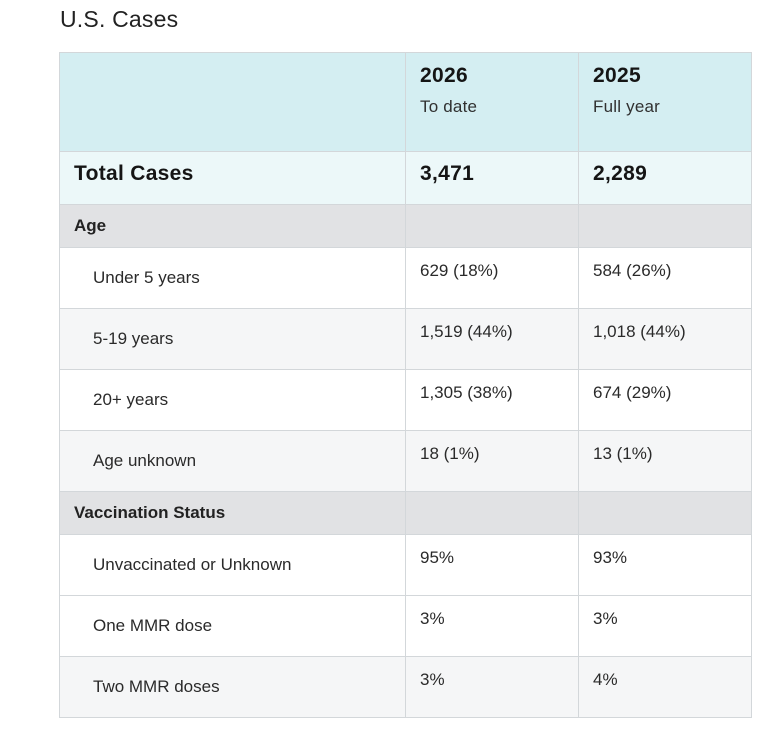 The height and width of the screenshot is (731, 782). I want to click on total-cases-label: Total Cases, so click(134, 173).